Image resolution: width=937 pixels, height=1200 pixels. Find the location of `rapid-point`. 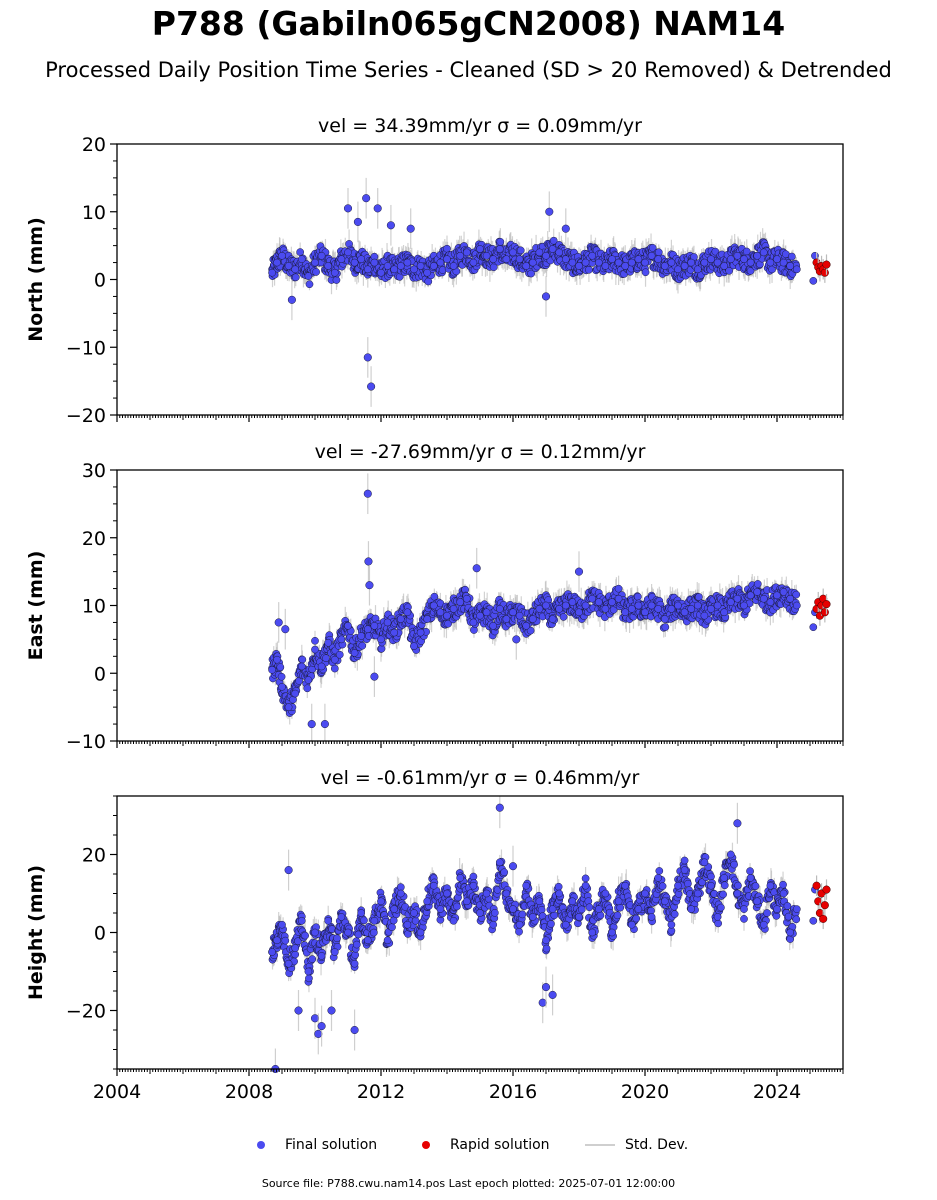

rapid-point is located at coordinates (826, 604).